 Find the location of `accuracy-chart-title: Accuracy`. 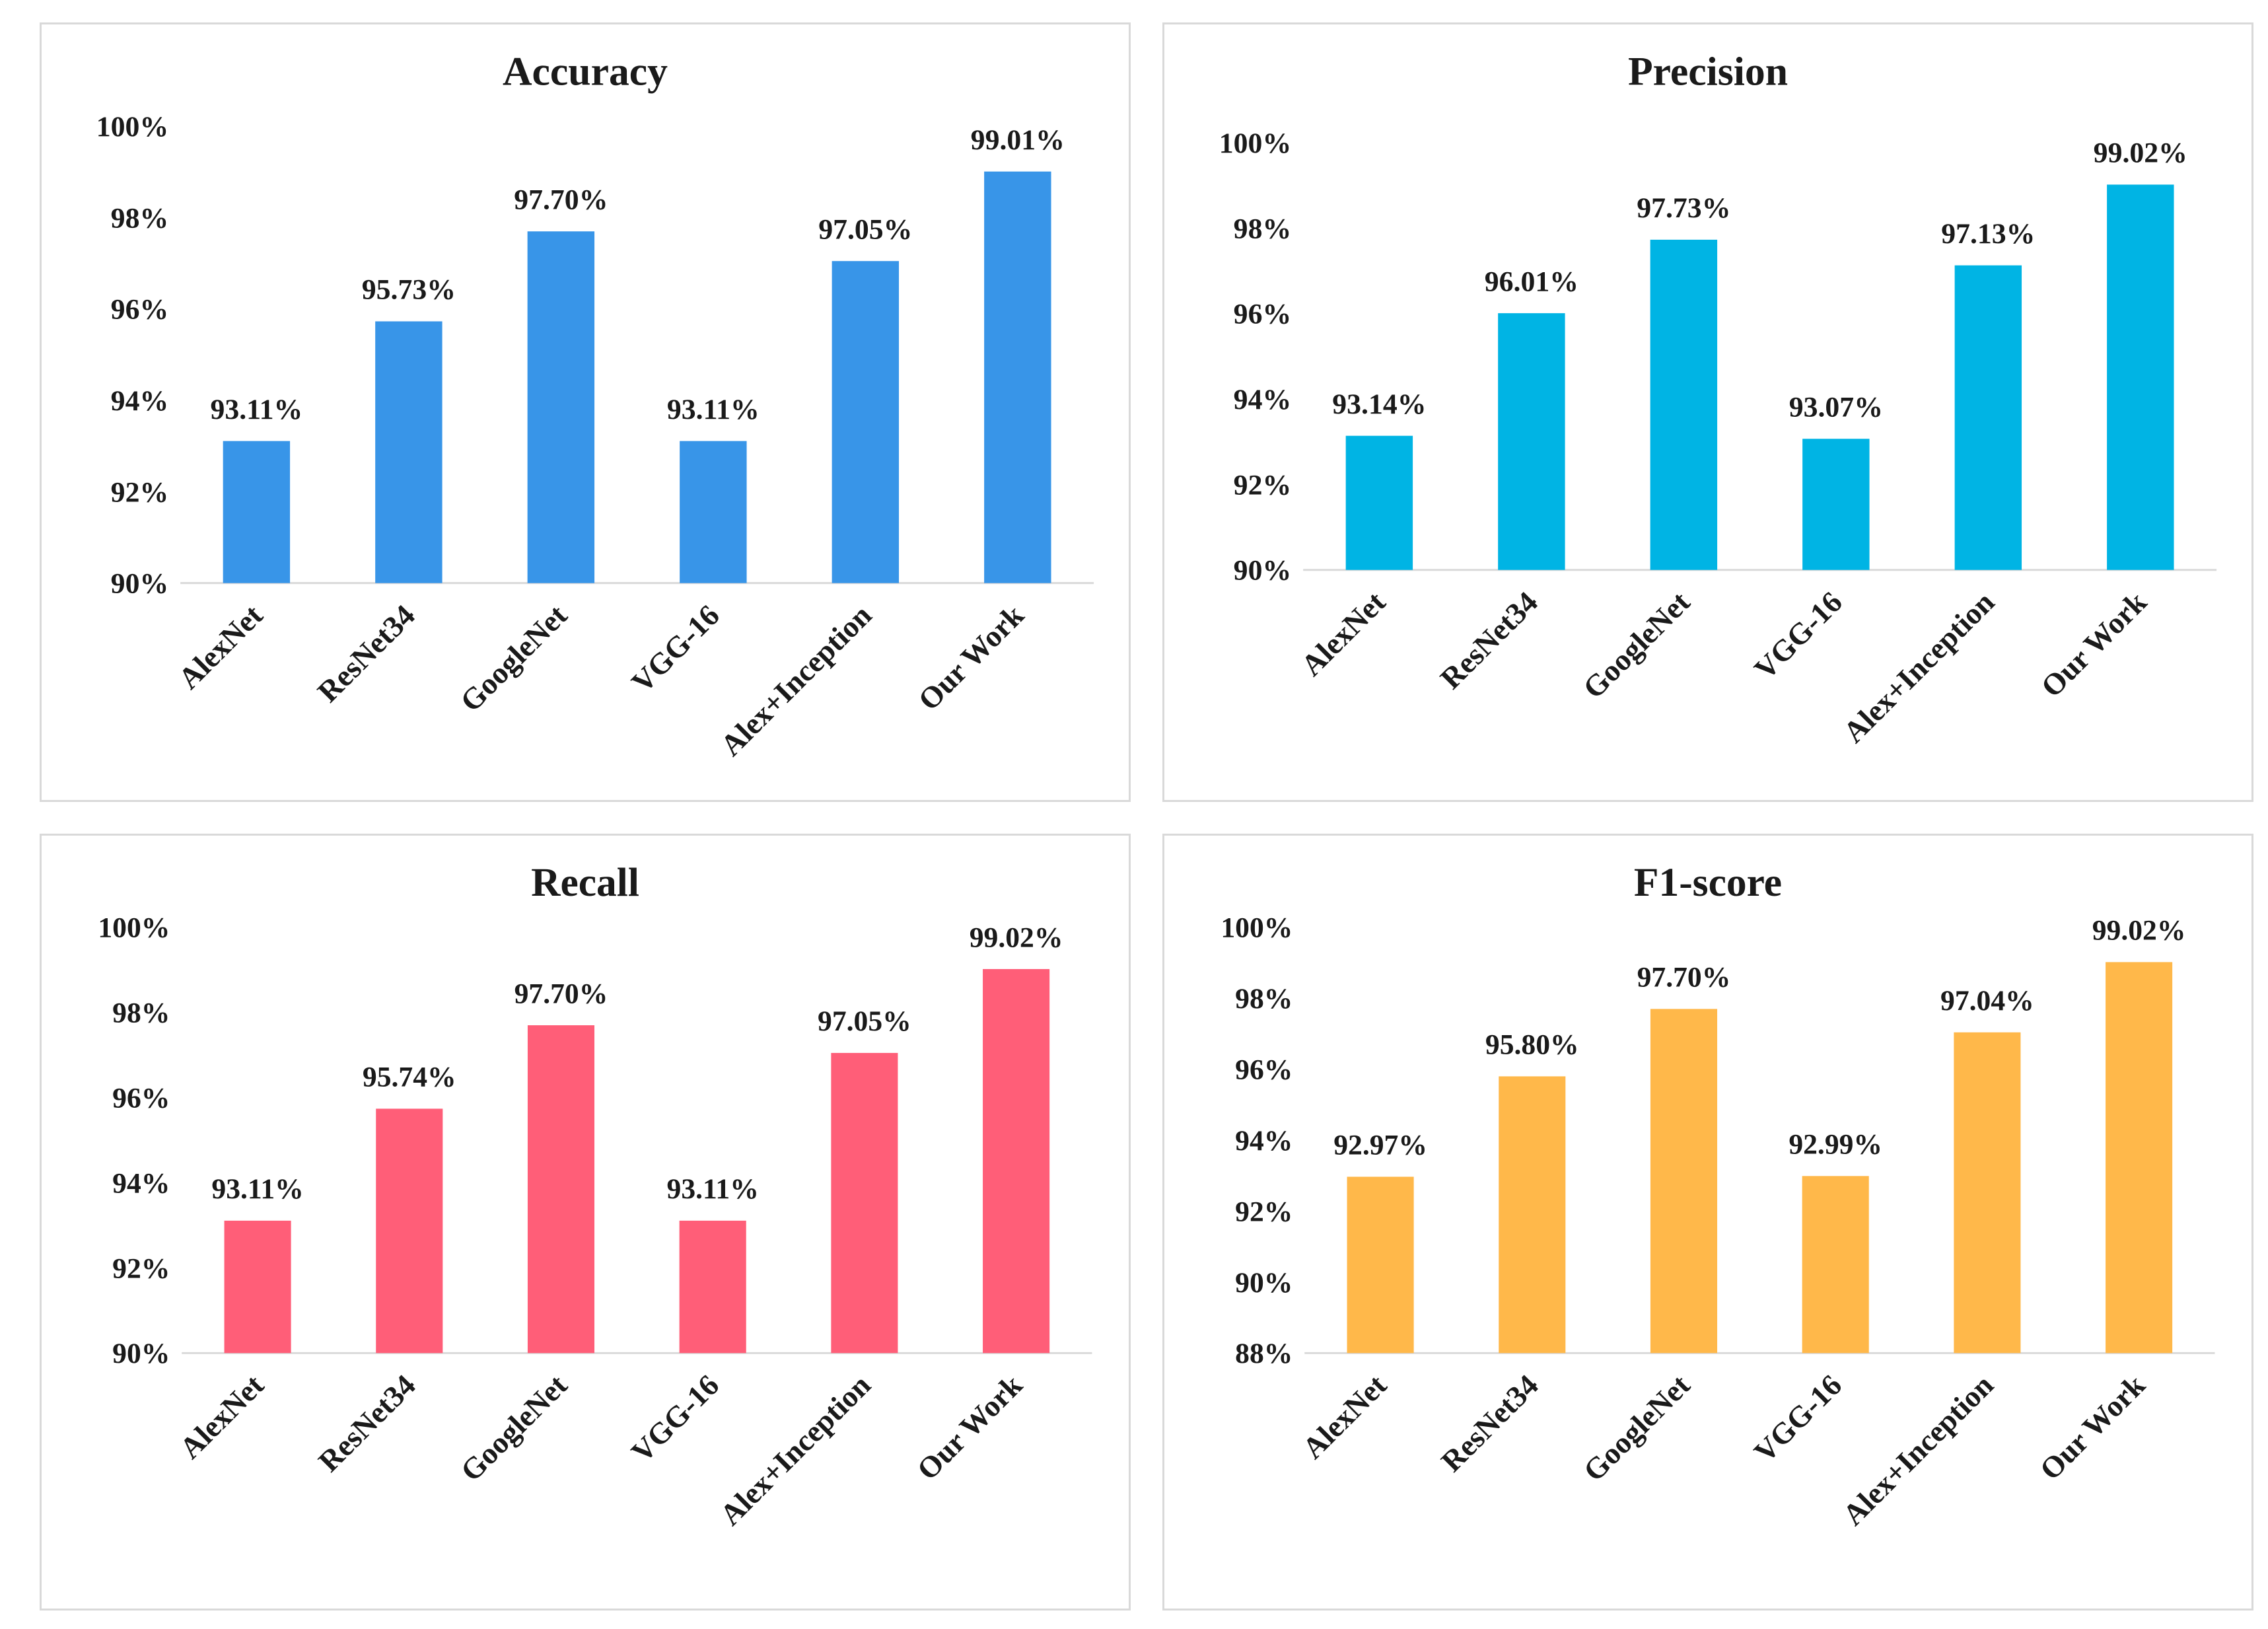

accuracy-chart-title: Accuracy is located at coordinates (585, 72).